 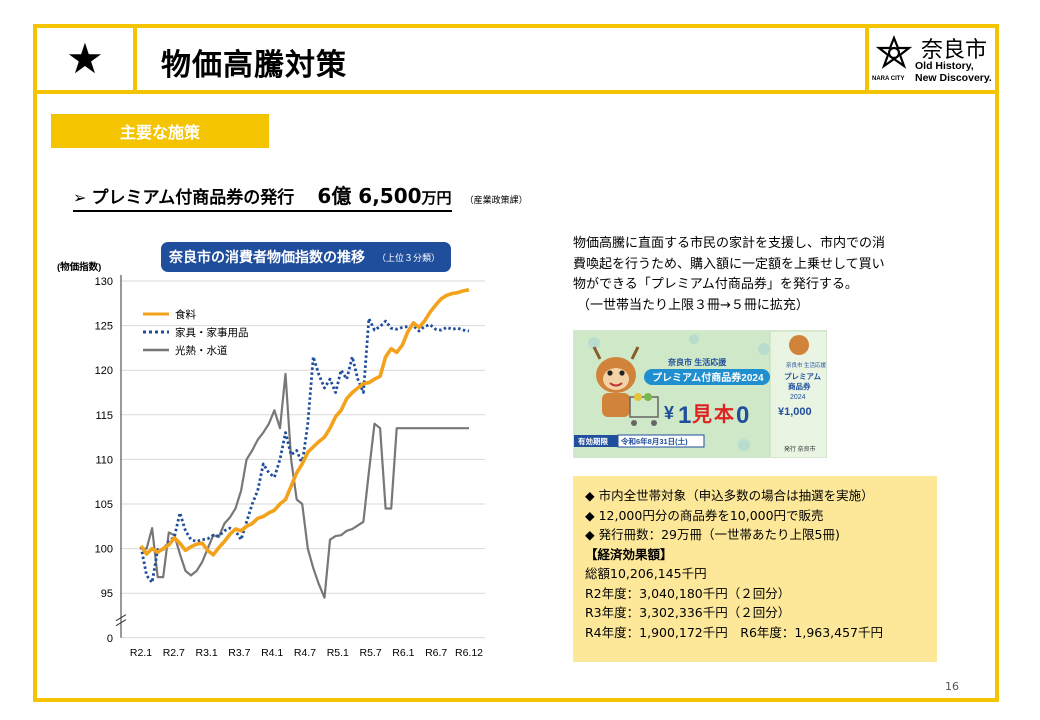 What do you see at coordinates (693, 305) in the screenshot?
I see `description-note: （一世帯当たり上限３冊→５冊に拡充）` at bounding box center [693, 305].